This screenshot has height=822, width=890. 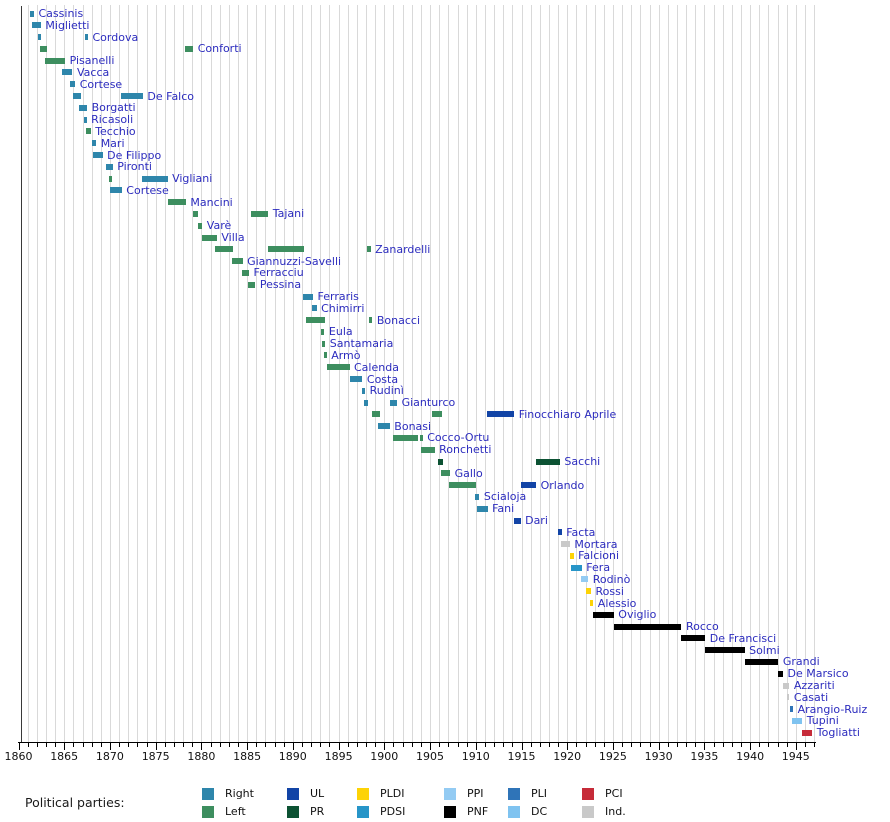 I want to click on minister-label: Miglietti, so click(x=67, y=25).